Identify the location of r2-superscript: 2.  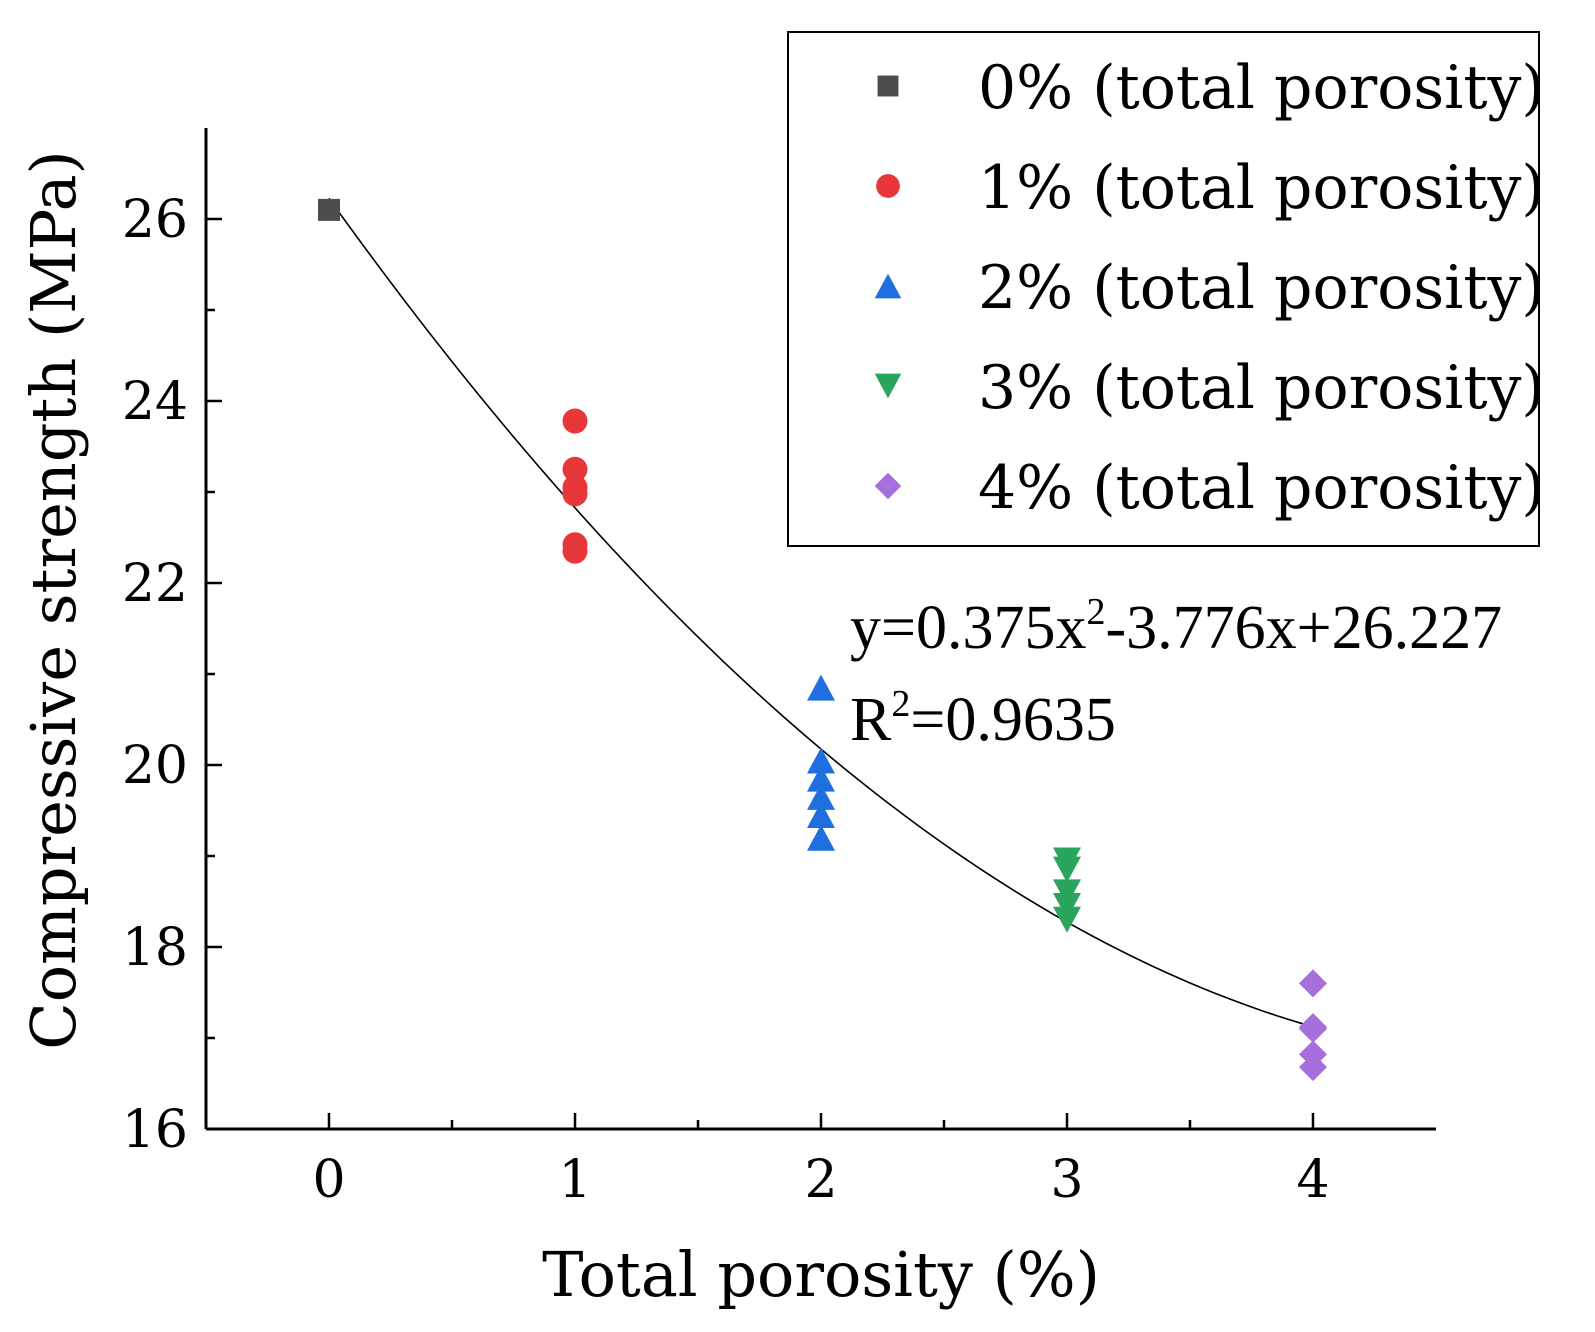
(900, 704).